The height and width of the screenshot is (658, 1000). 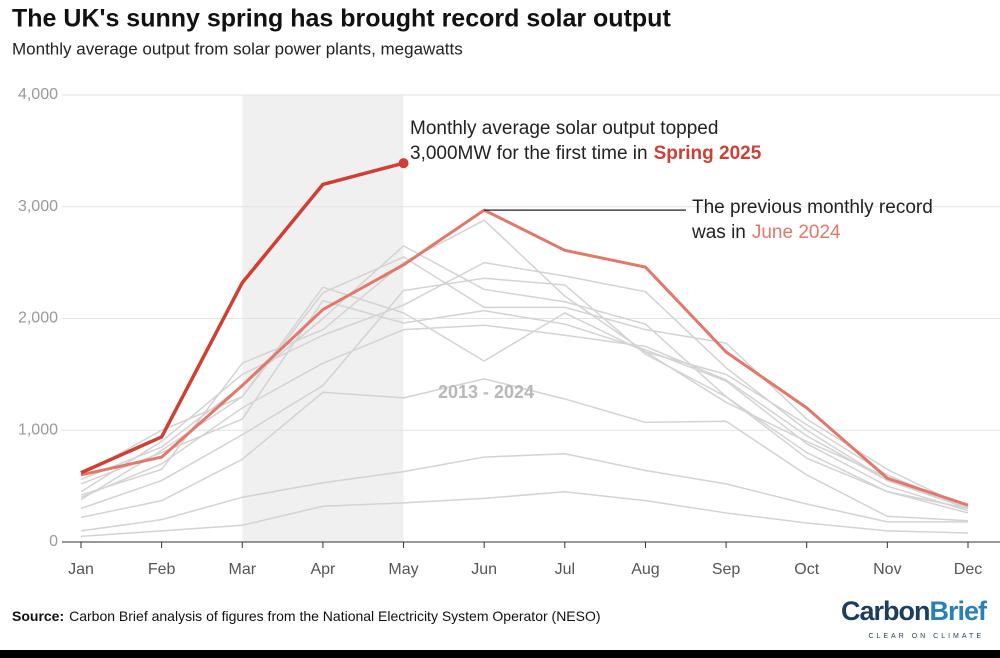 I want to click on x-tick-label: Feb, so click(x=162, y=569).